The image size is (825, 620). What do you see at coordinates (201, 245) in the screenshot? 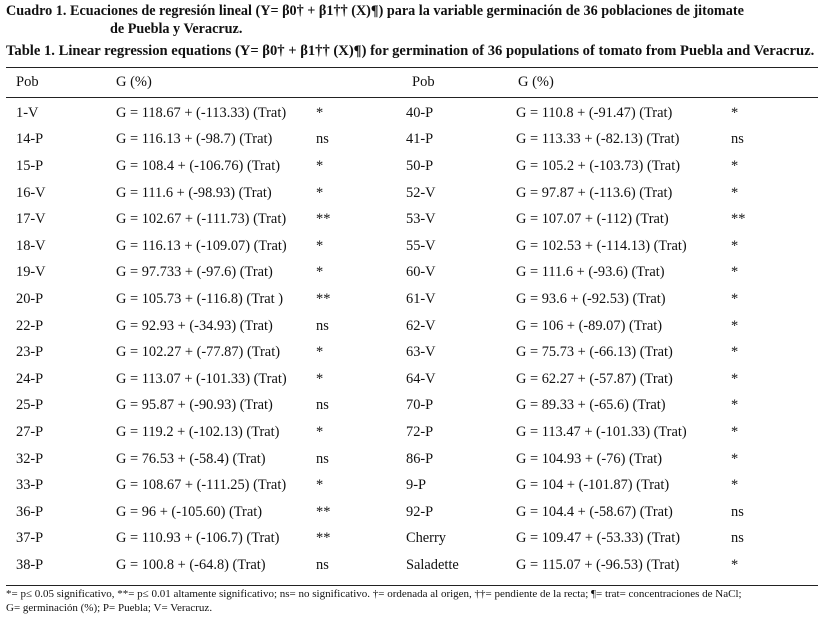
I see `equation-left: G = 116.13 + (-109.07) (Trat)` at bounding box center [201, 245].